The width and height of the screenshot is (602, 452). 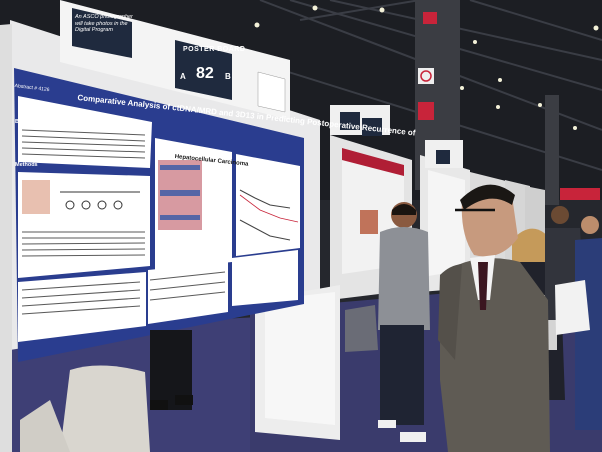 What do you see at coordinates (171, 370) in the screenshot?
I see `person-dark-left` at bounding box center [171, 370].